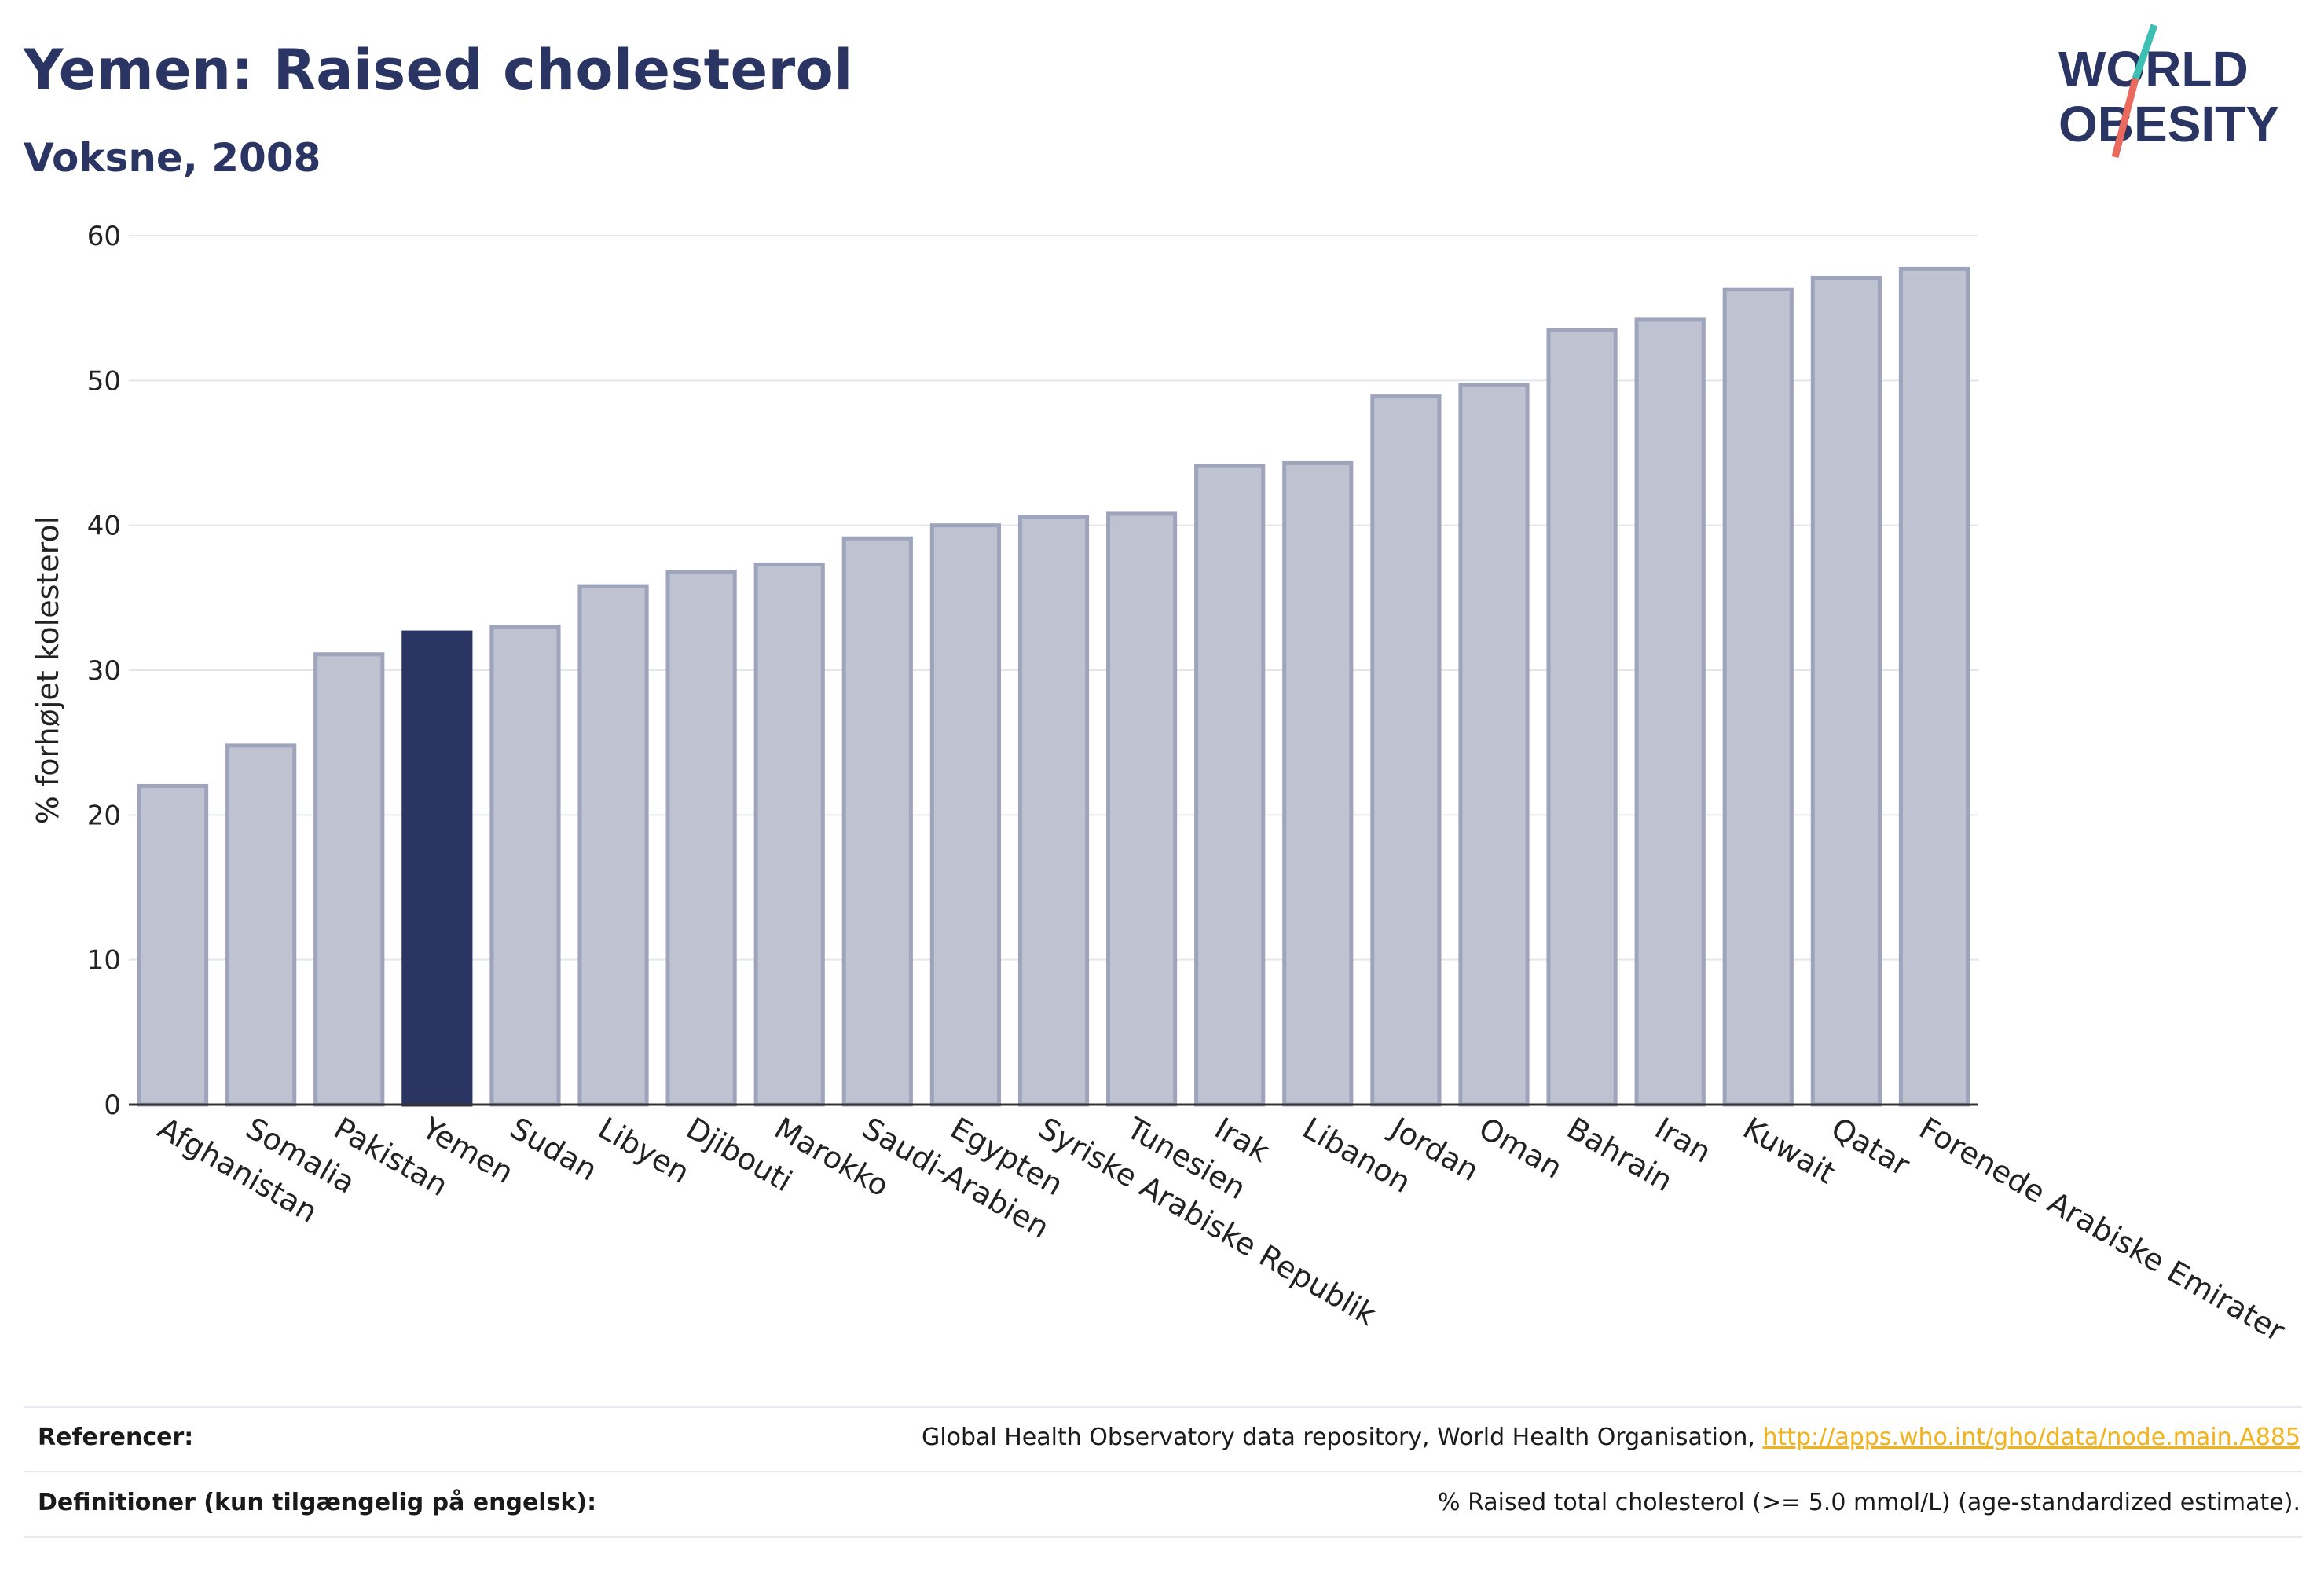 This screenshot has height=1576, width=2324. Describe the element at coordinates (1789, 1151) in the screenshot. I see `x-tick-label: Kuwait` at that location.